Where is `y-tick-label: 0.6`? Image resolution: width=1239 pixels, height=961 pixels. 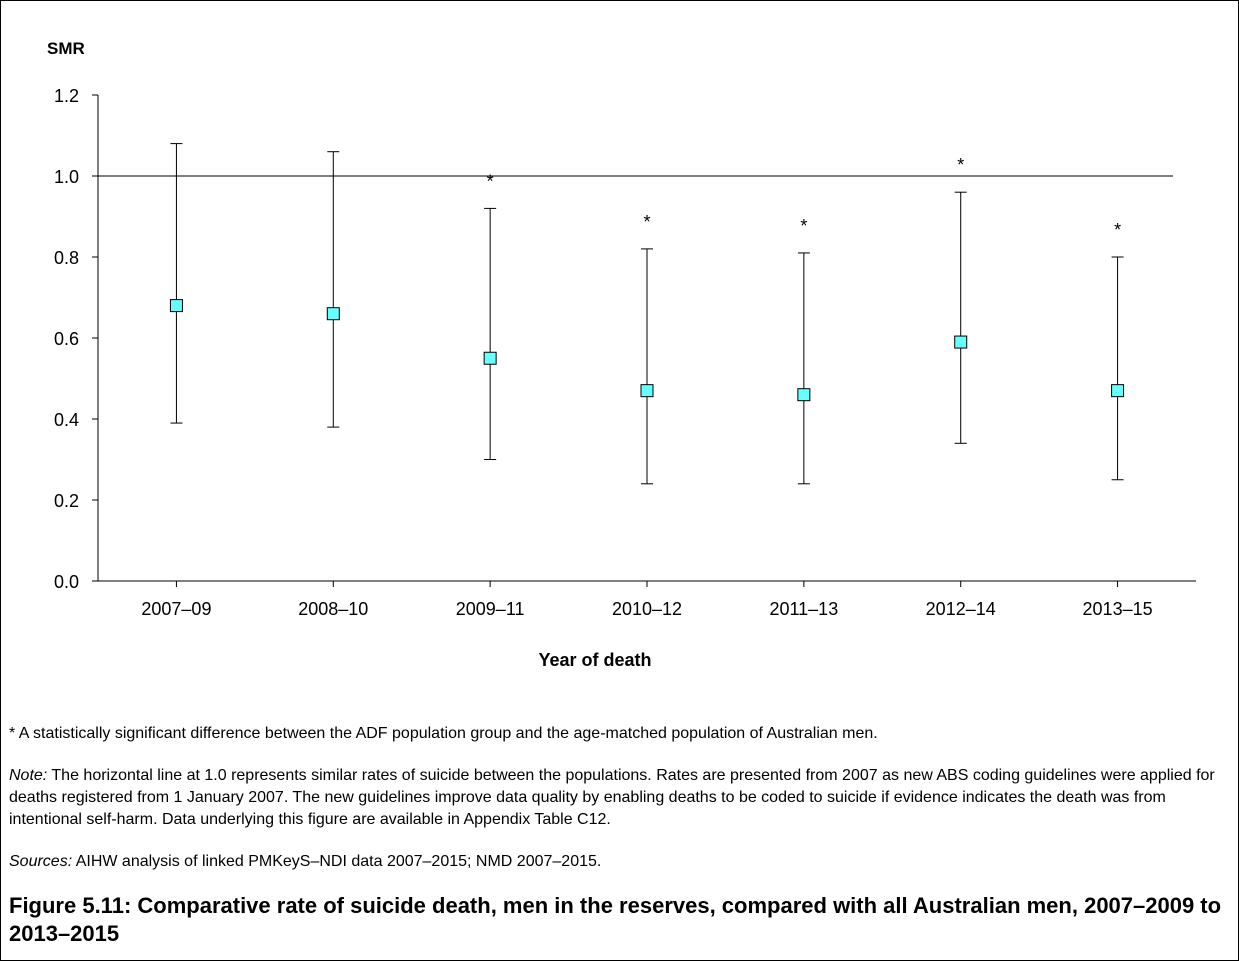 y-tick-label: 0.6 is located at coordinates (66, 339).